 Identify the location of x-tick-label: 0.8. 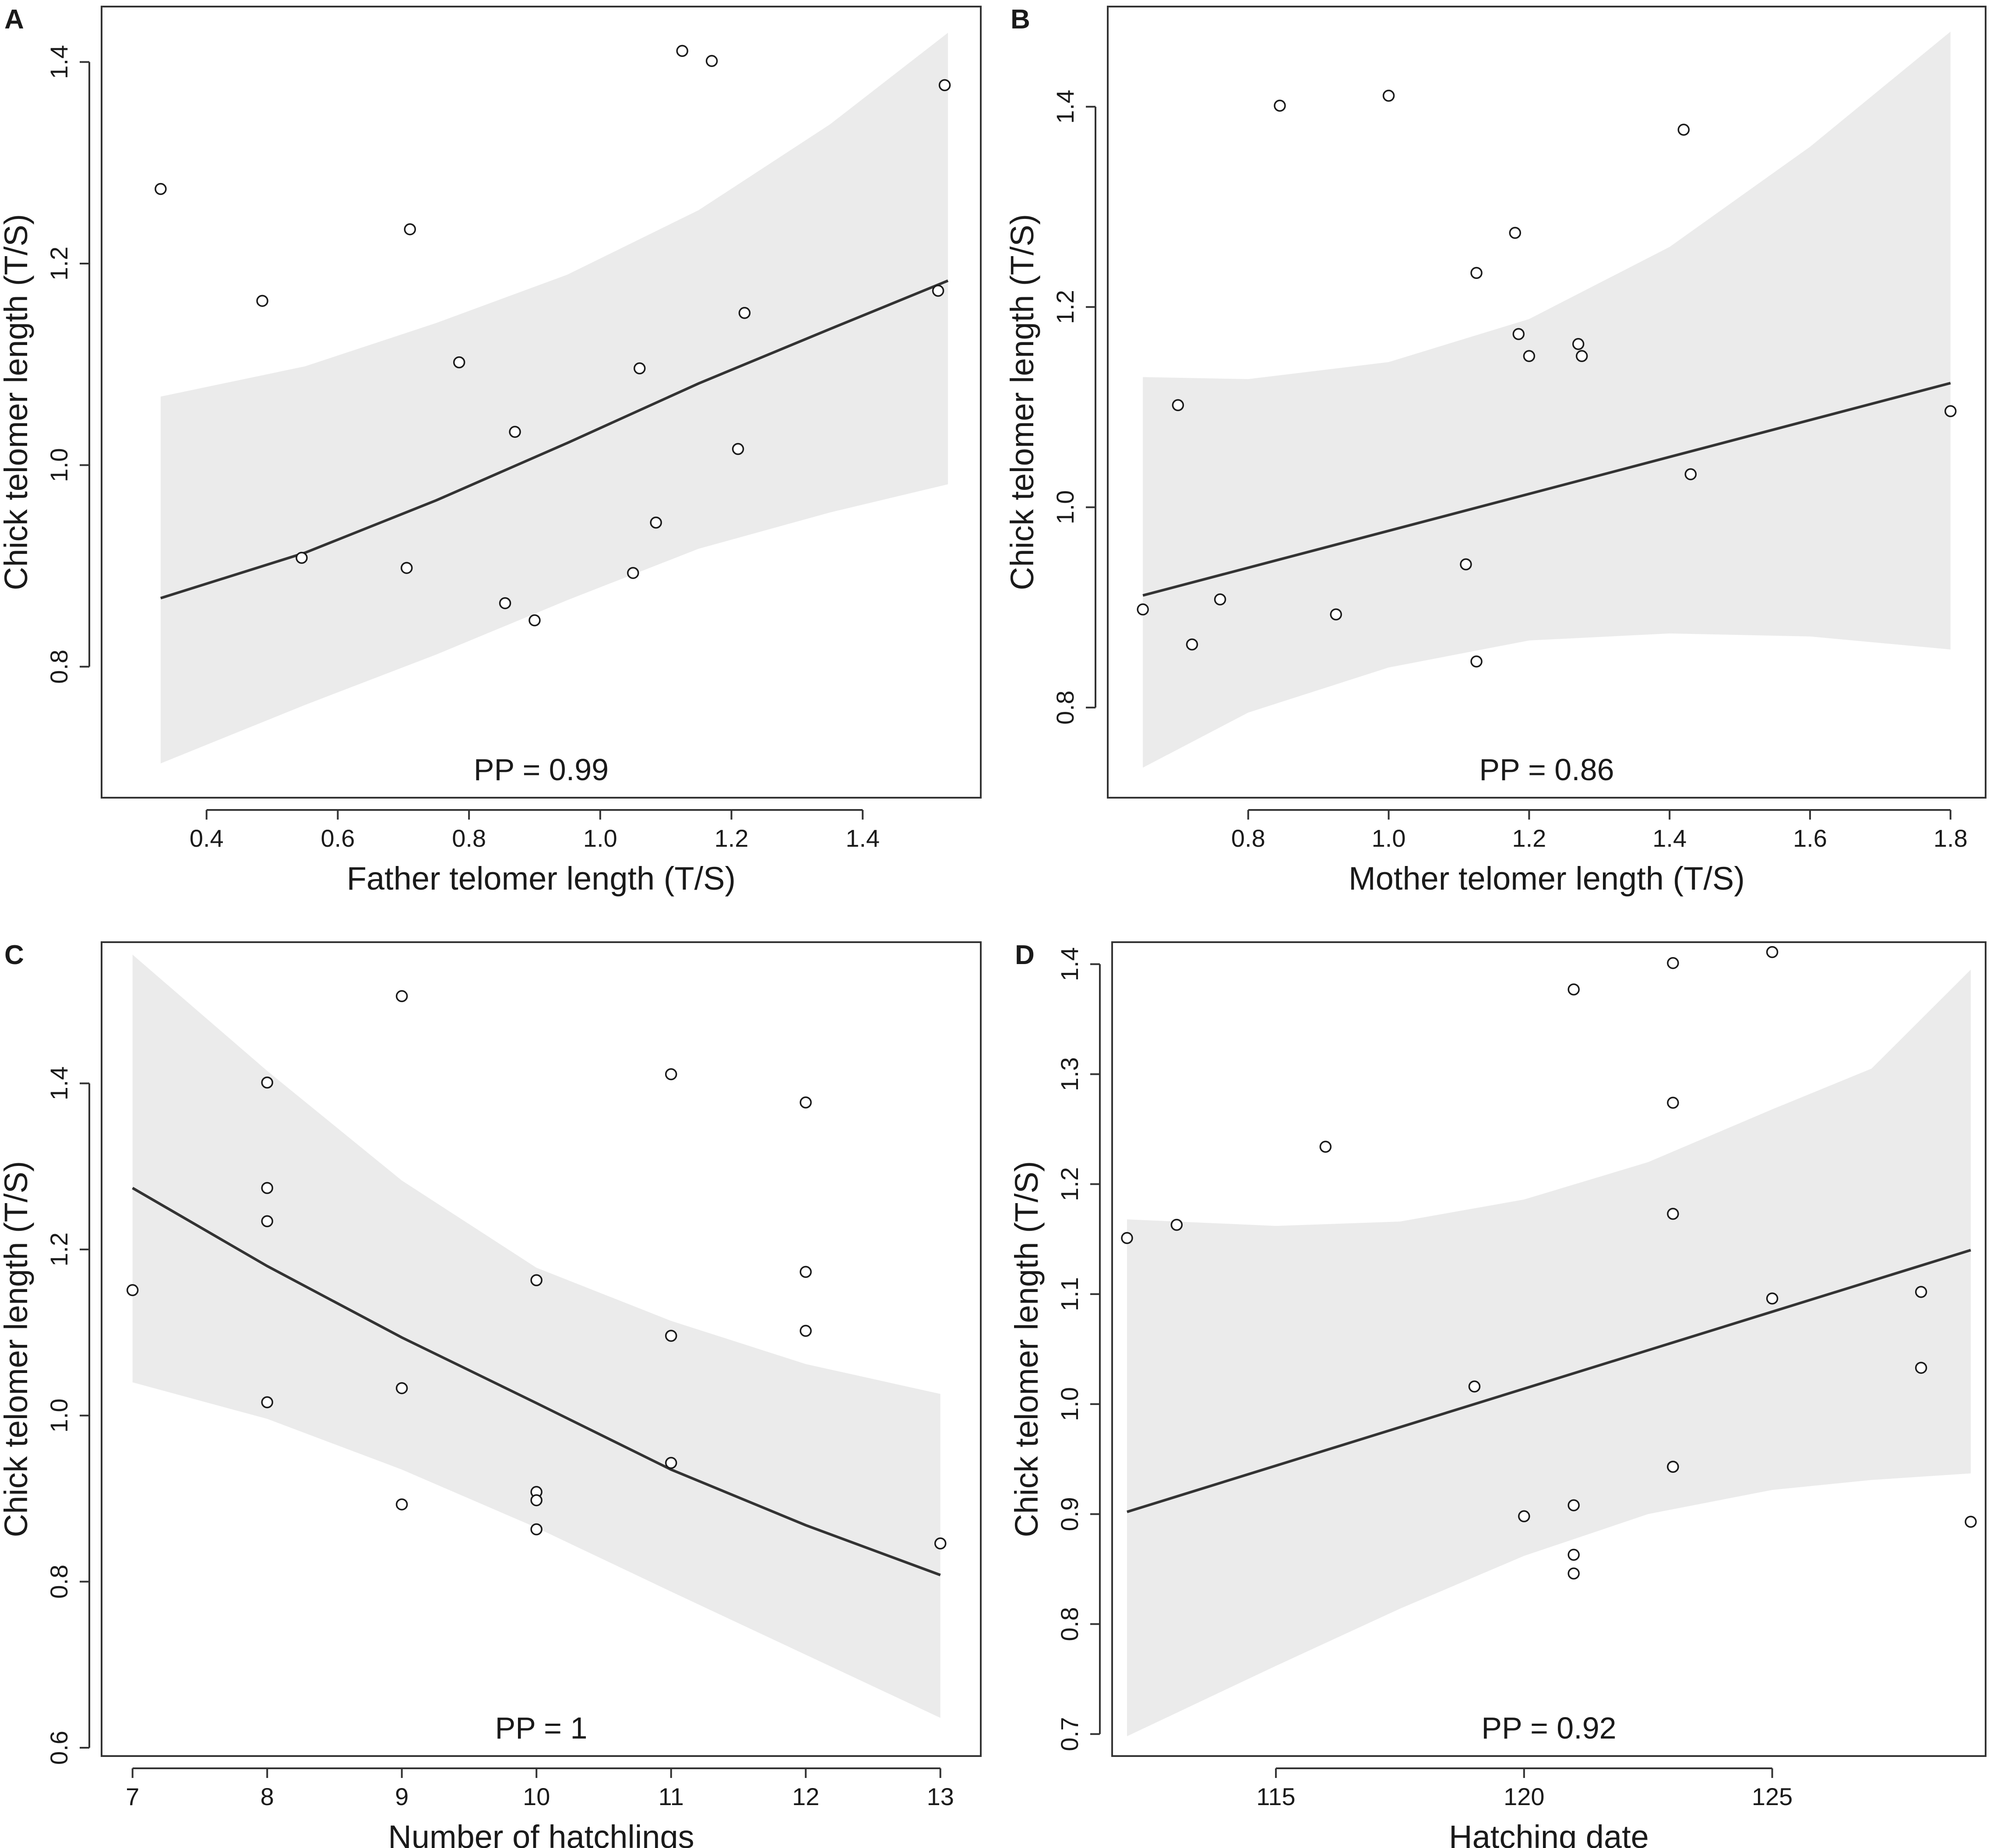
(1248, 838).